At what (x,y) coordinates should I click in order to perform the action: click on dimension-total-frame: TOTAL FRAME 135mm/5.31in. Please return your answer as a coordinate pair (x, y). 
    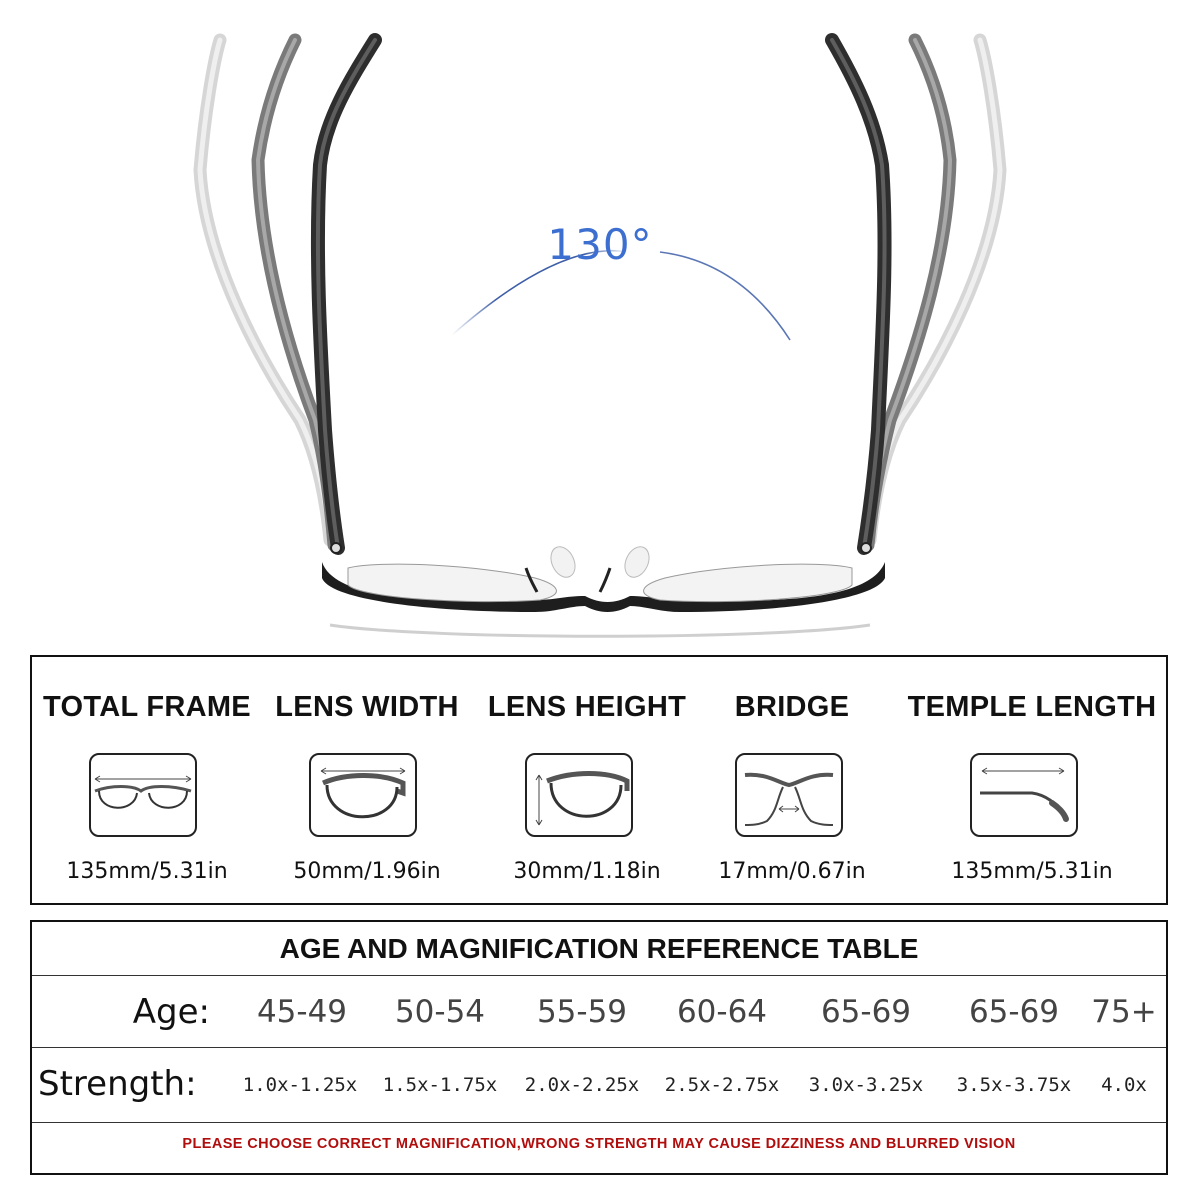
    Looking at the image, I should click on (147, 780).